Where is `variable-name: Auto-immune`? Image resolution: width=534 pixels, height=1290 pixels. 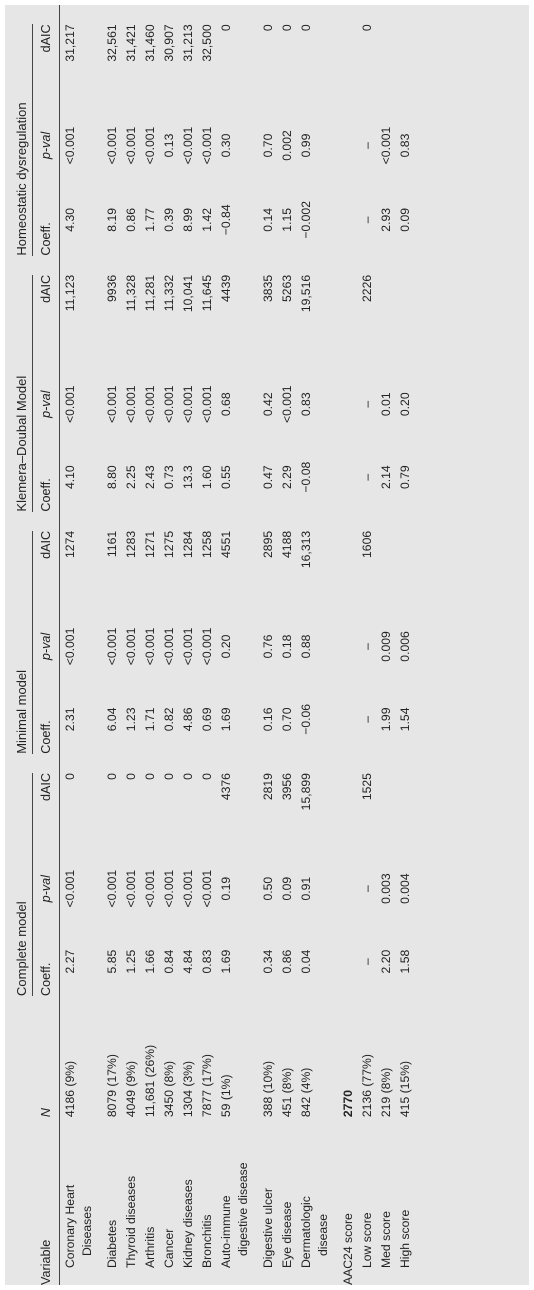
variable-name: Auto-immune is located at coordinates (226, 1231).